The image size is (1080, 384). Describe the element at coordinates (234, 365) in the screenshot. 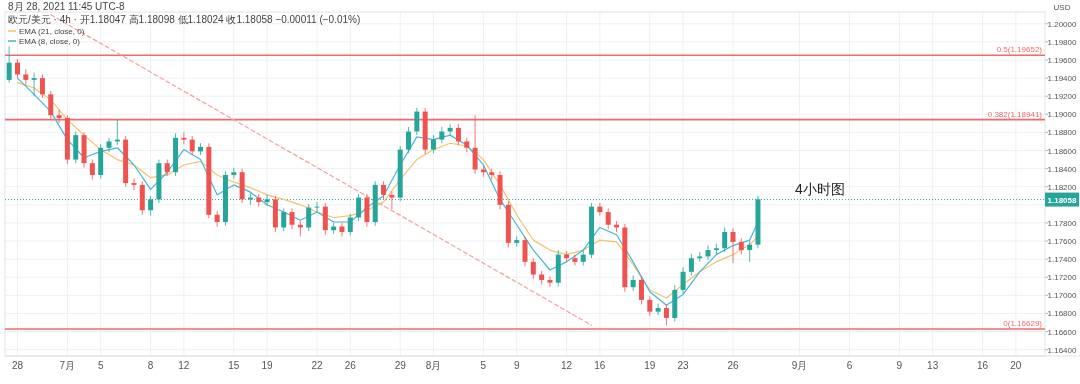

I see `x-tick-label: 15` at that location.